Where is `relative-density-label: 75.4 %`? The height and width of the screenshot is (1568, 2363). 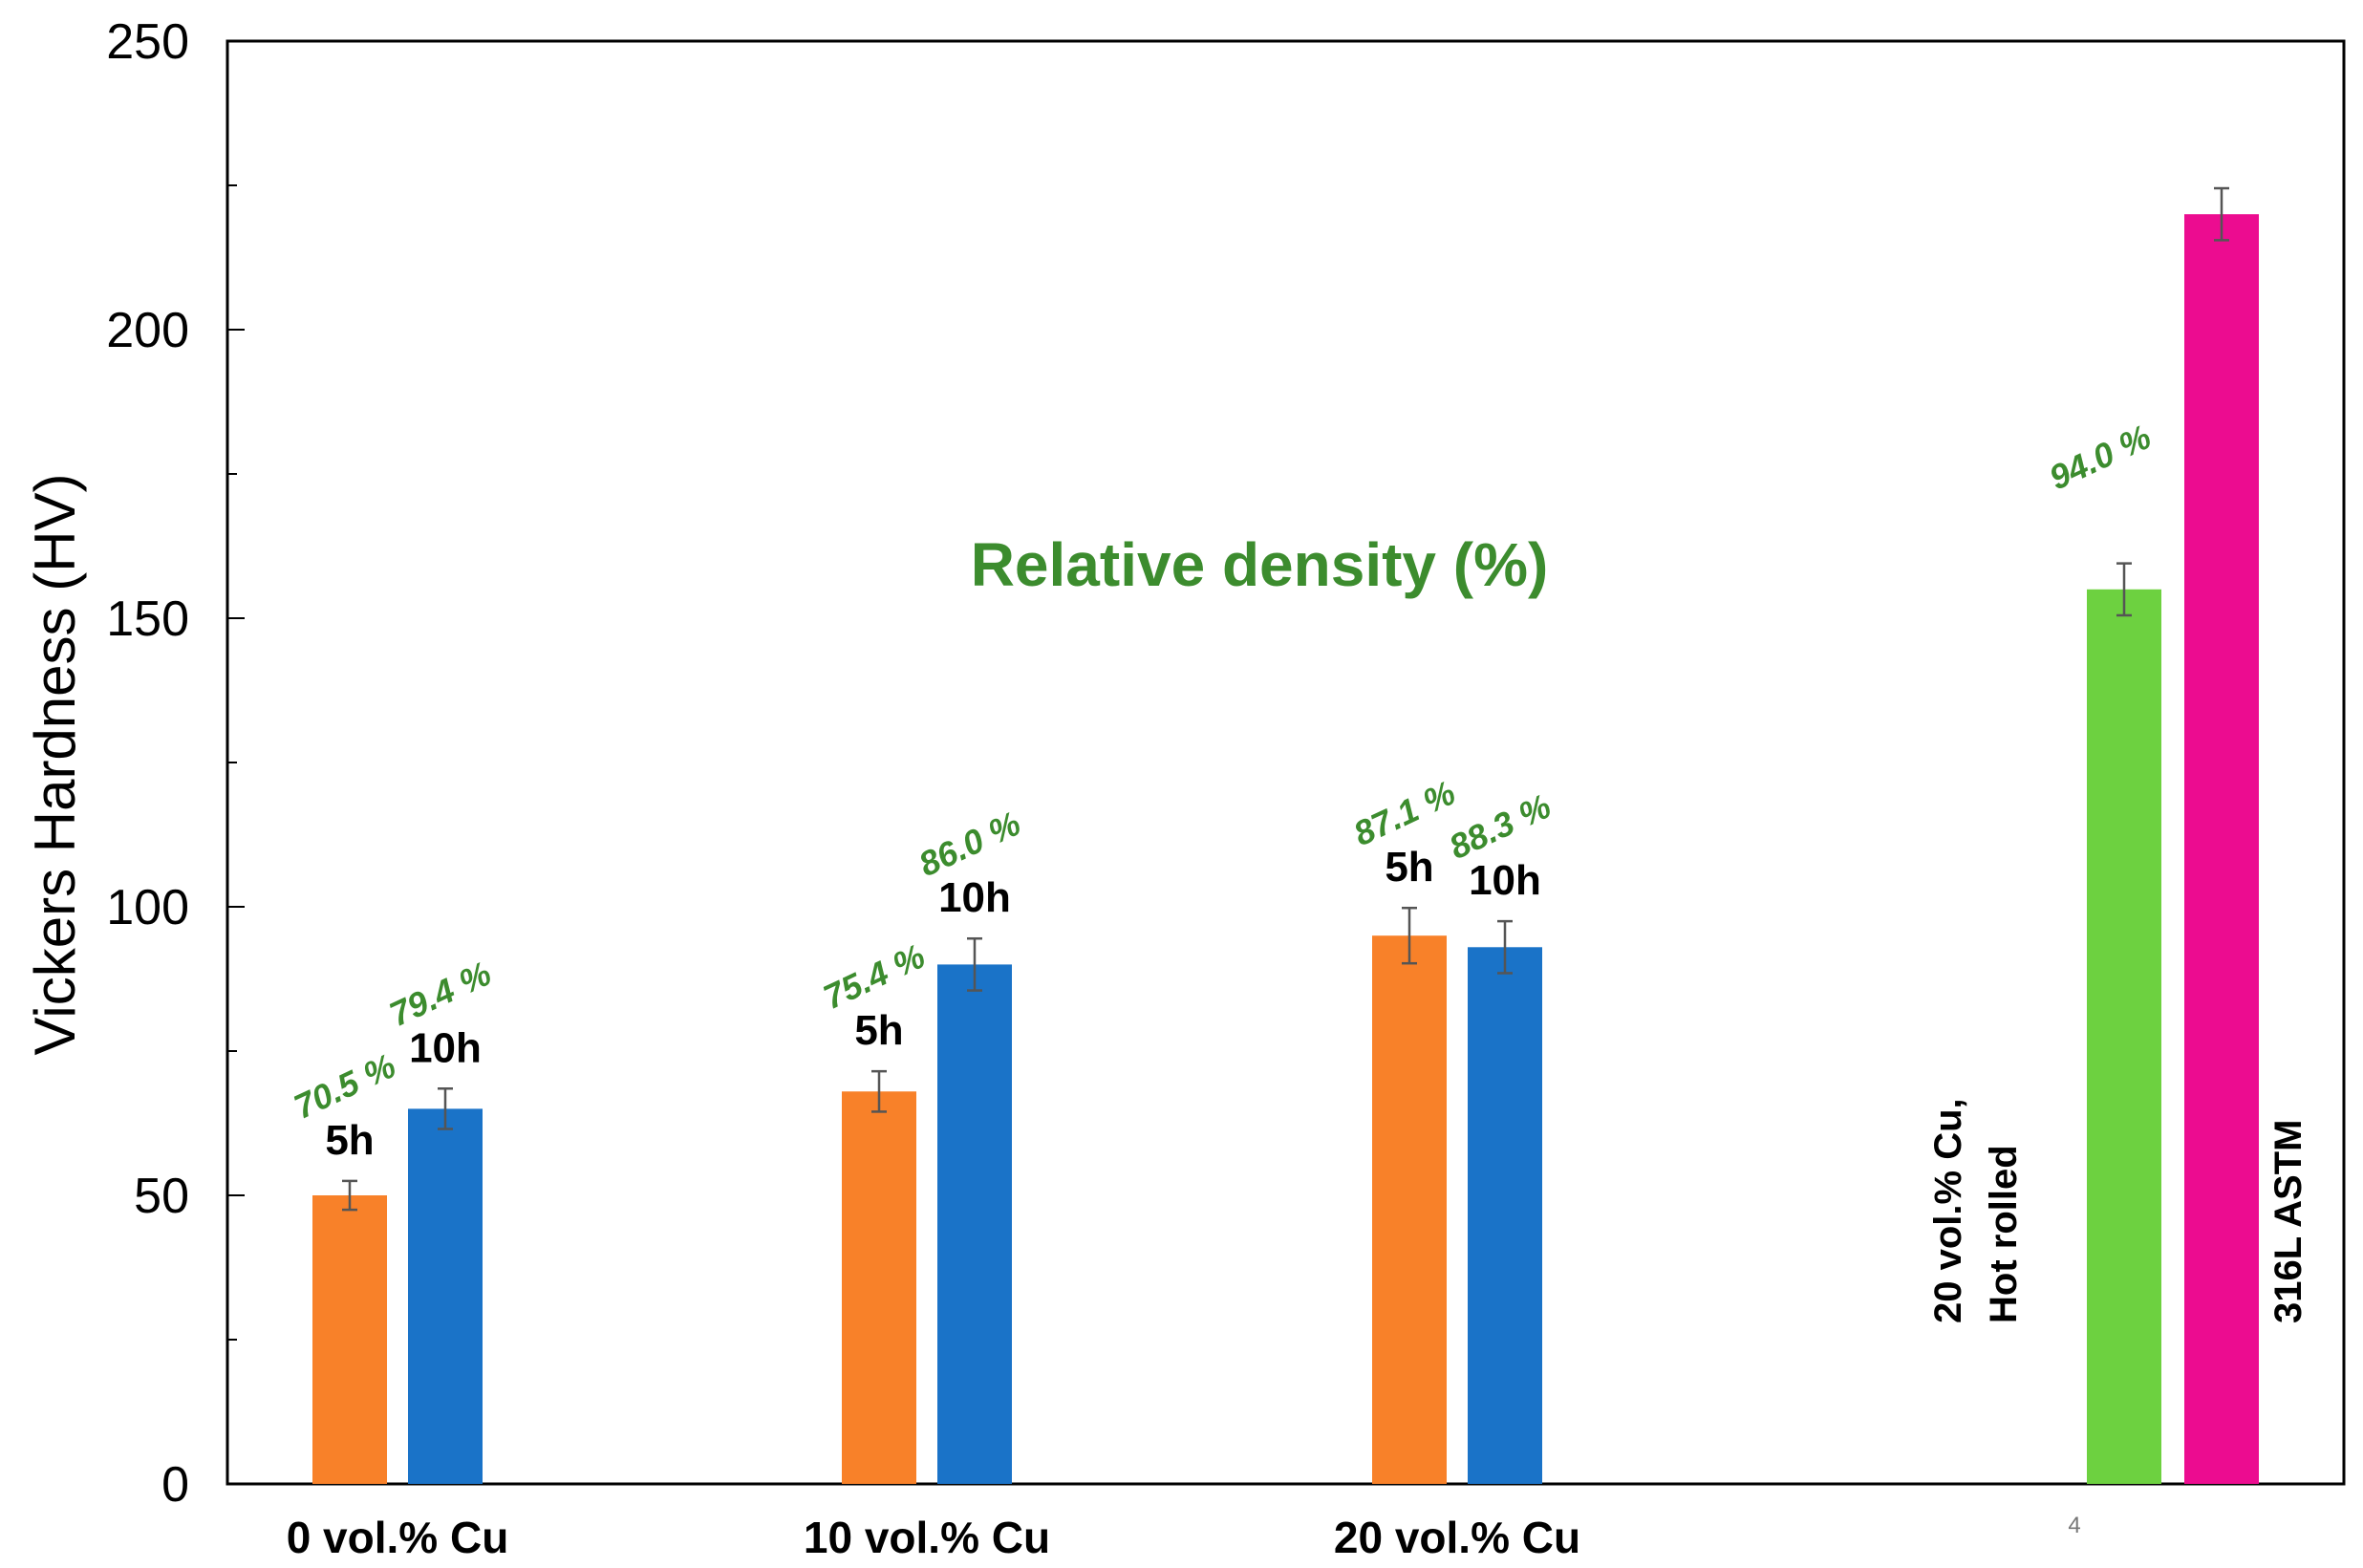
relative-density-label: 75.4 % is located at coordinates (874, 977).